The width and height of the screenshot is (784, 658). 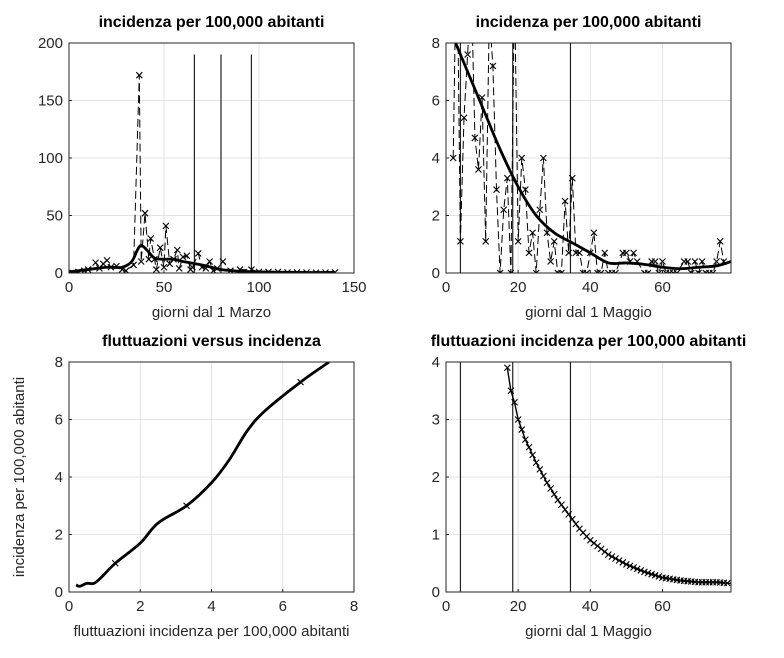 I want to click on y-tick-label: 100, so click(x=50, y=158).